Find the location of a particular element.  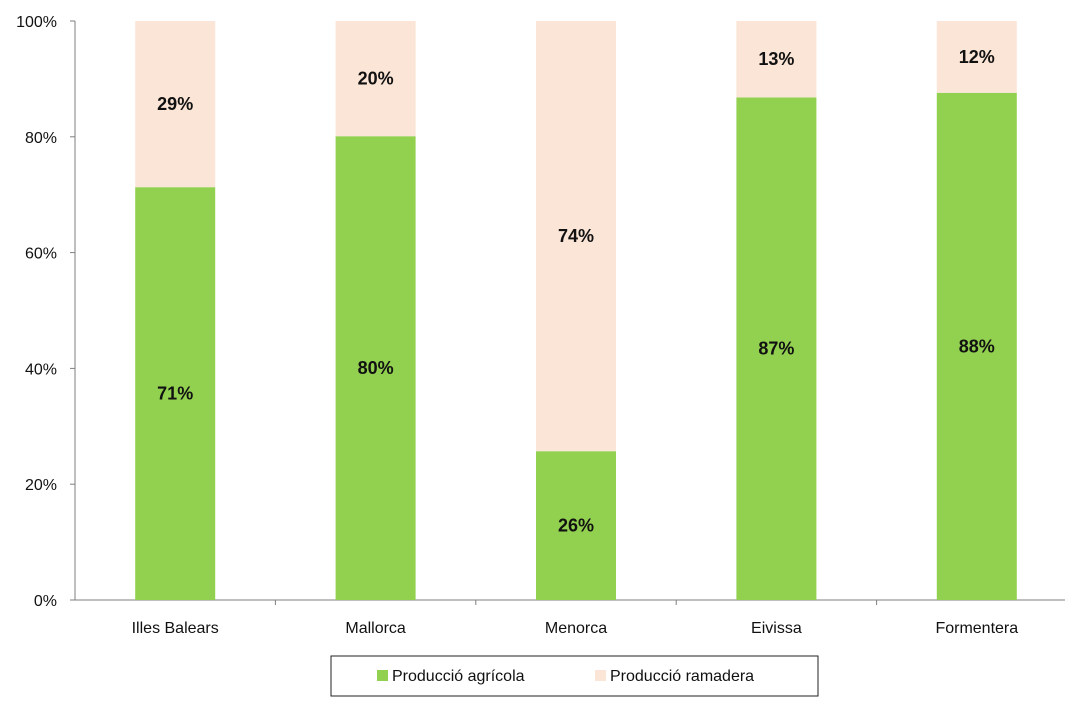

bar-data-label: 71% is located at coordinates (175, 394).